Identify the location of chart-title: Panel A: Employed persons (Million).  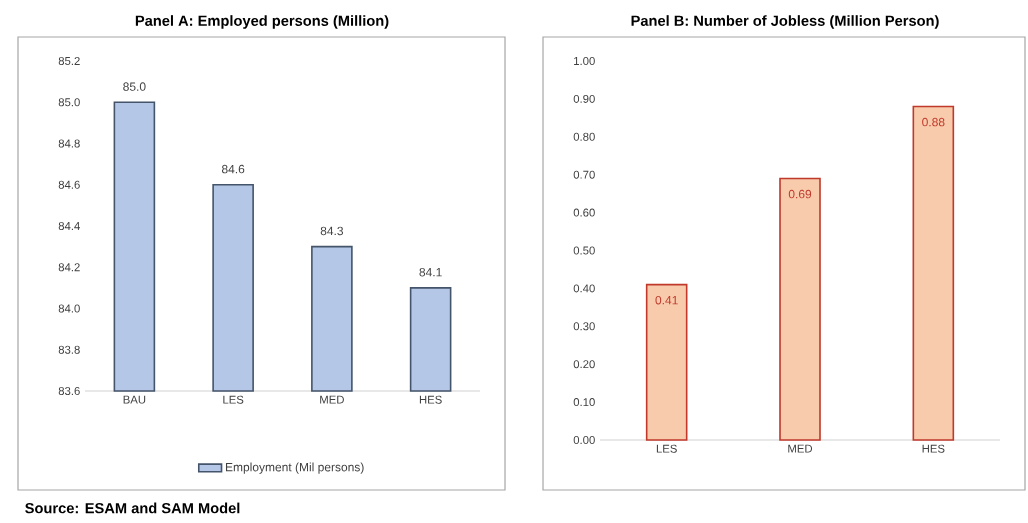
(262, 22).